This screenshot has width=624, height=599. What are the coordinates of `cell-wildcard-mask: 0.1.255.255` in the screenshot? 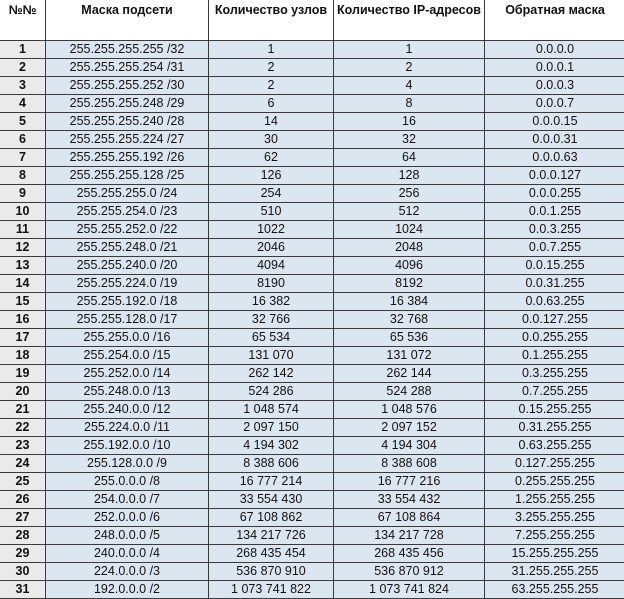 It's located at (554, 355).